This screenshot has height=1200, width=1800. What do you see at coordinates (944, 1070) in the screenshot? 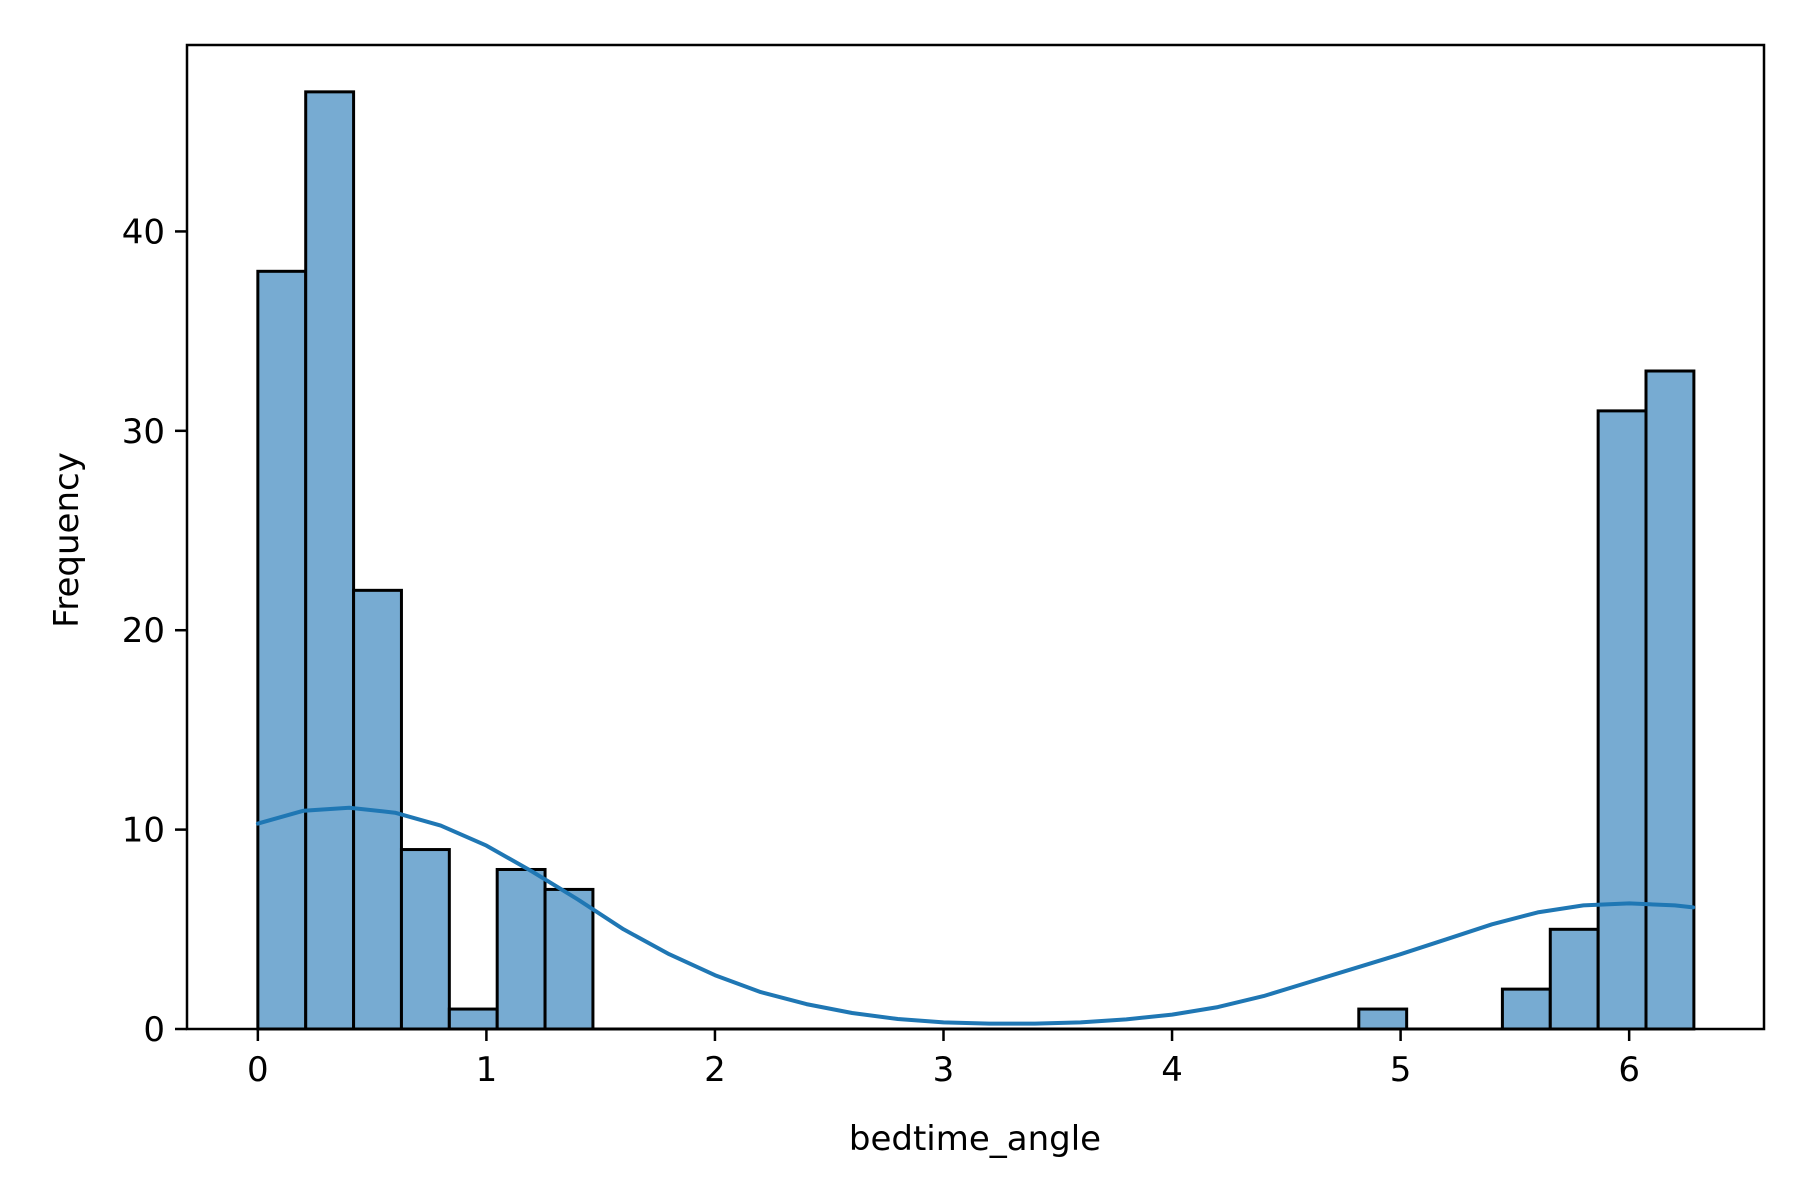
I see `x-tick-label: 3` at bounding box center [944, 1070].